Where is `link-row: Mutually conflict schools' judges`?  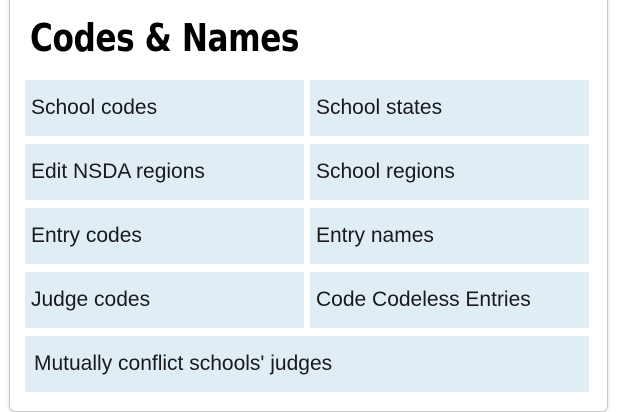
link-row: Mutually conflict schools' judges is located at coordinates (307, 364).